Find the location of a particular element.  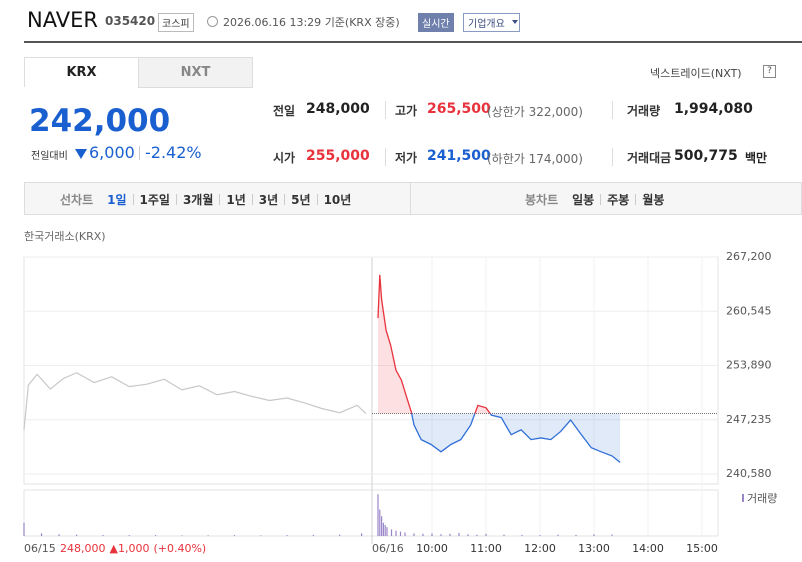

day-label: 06/16 is located at coordinates (388, 548).